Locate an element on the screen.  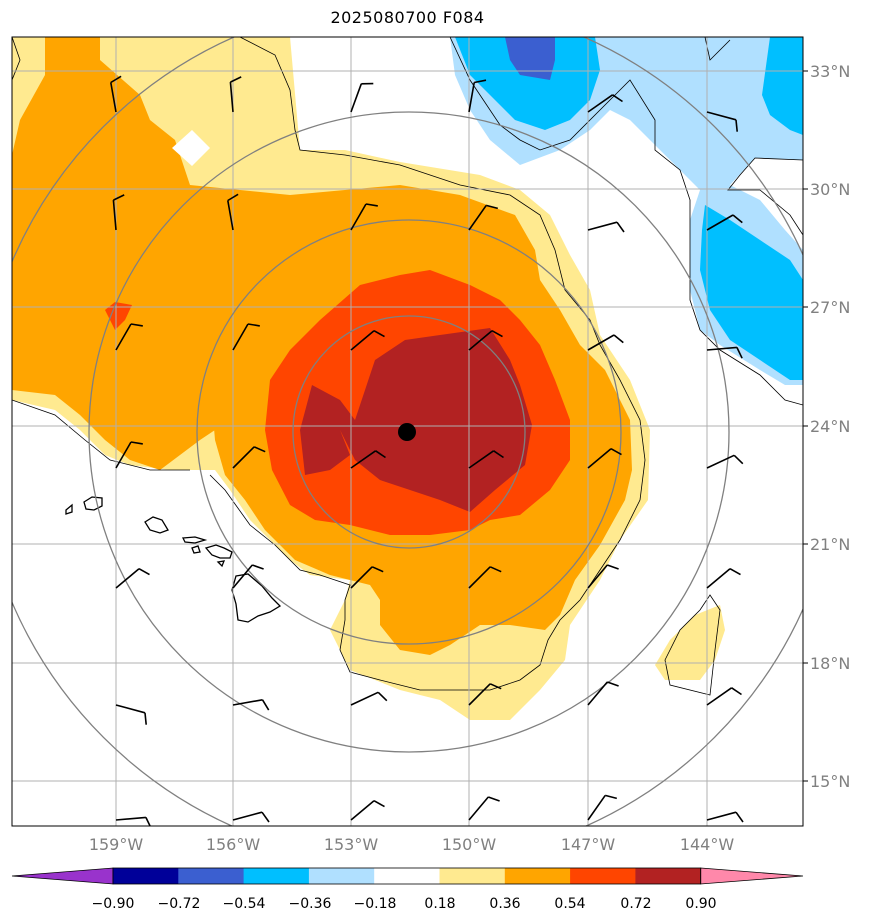
contour-line-f is located at coordinates (765, 196).